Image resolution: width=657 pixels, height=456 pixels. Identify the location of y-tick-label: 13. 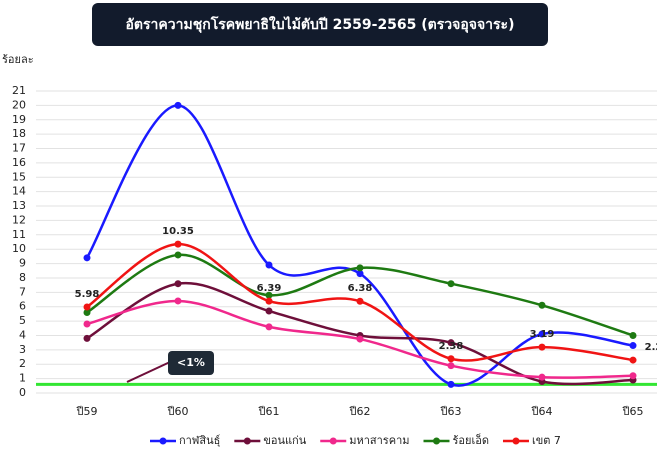
(19, 205).